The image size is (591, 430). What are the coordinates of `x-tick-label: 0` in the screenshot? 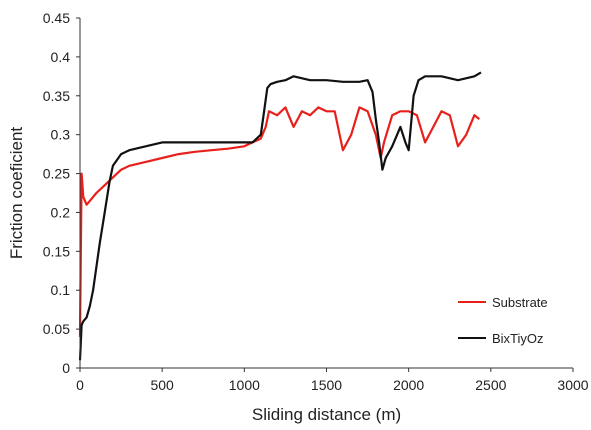 It's located at (80, 385).